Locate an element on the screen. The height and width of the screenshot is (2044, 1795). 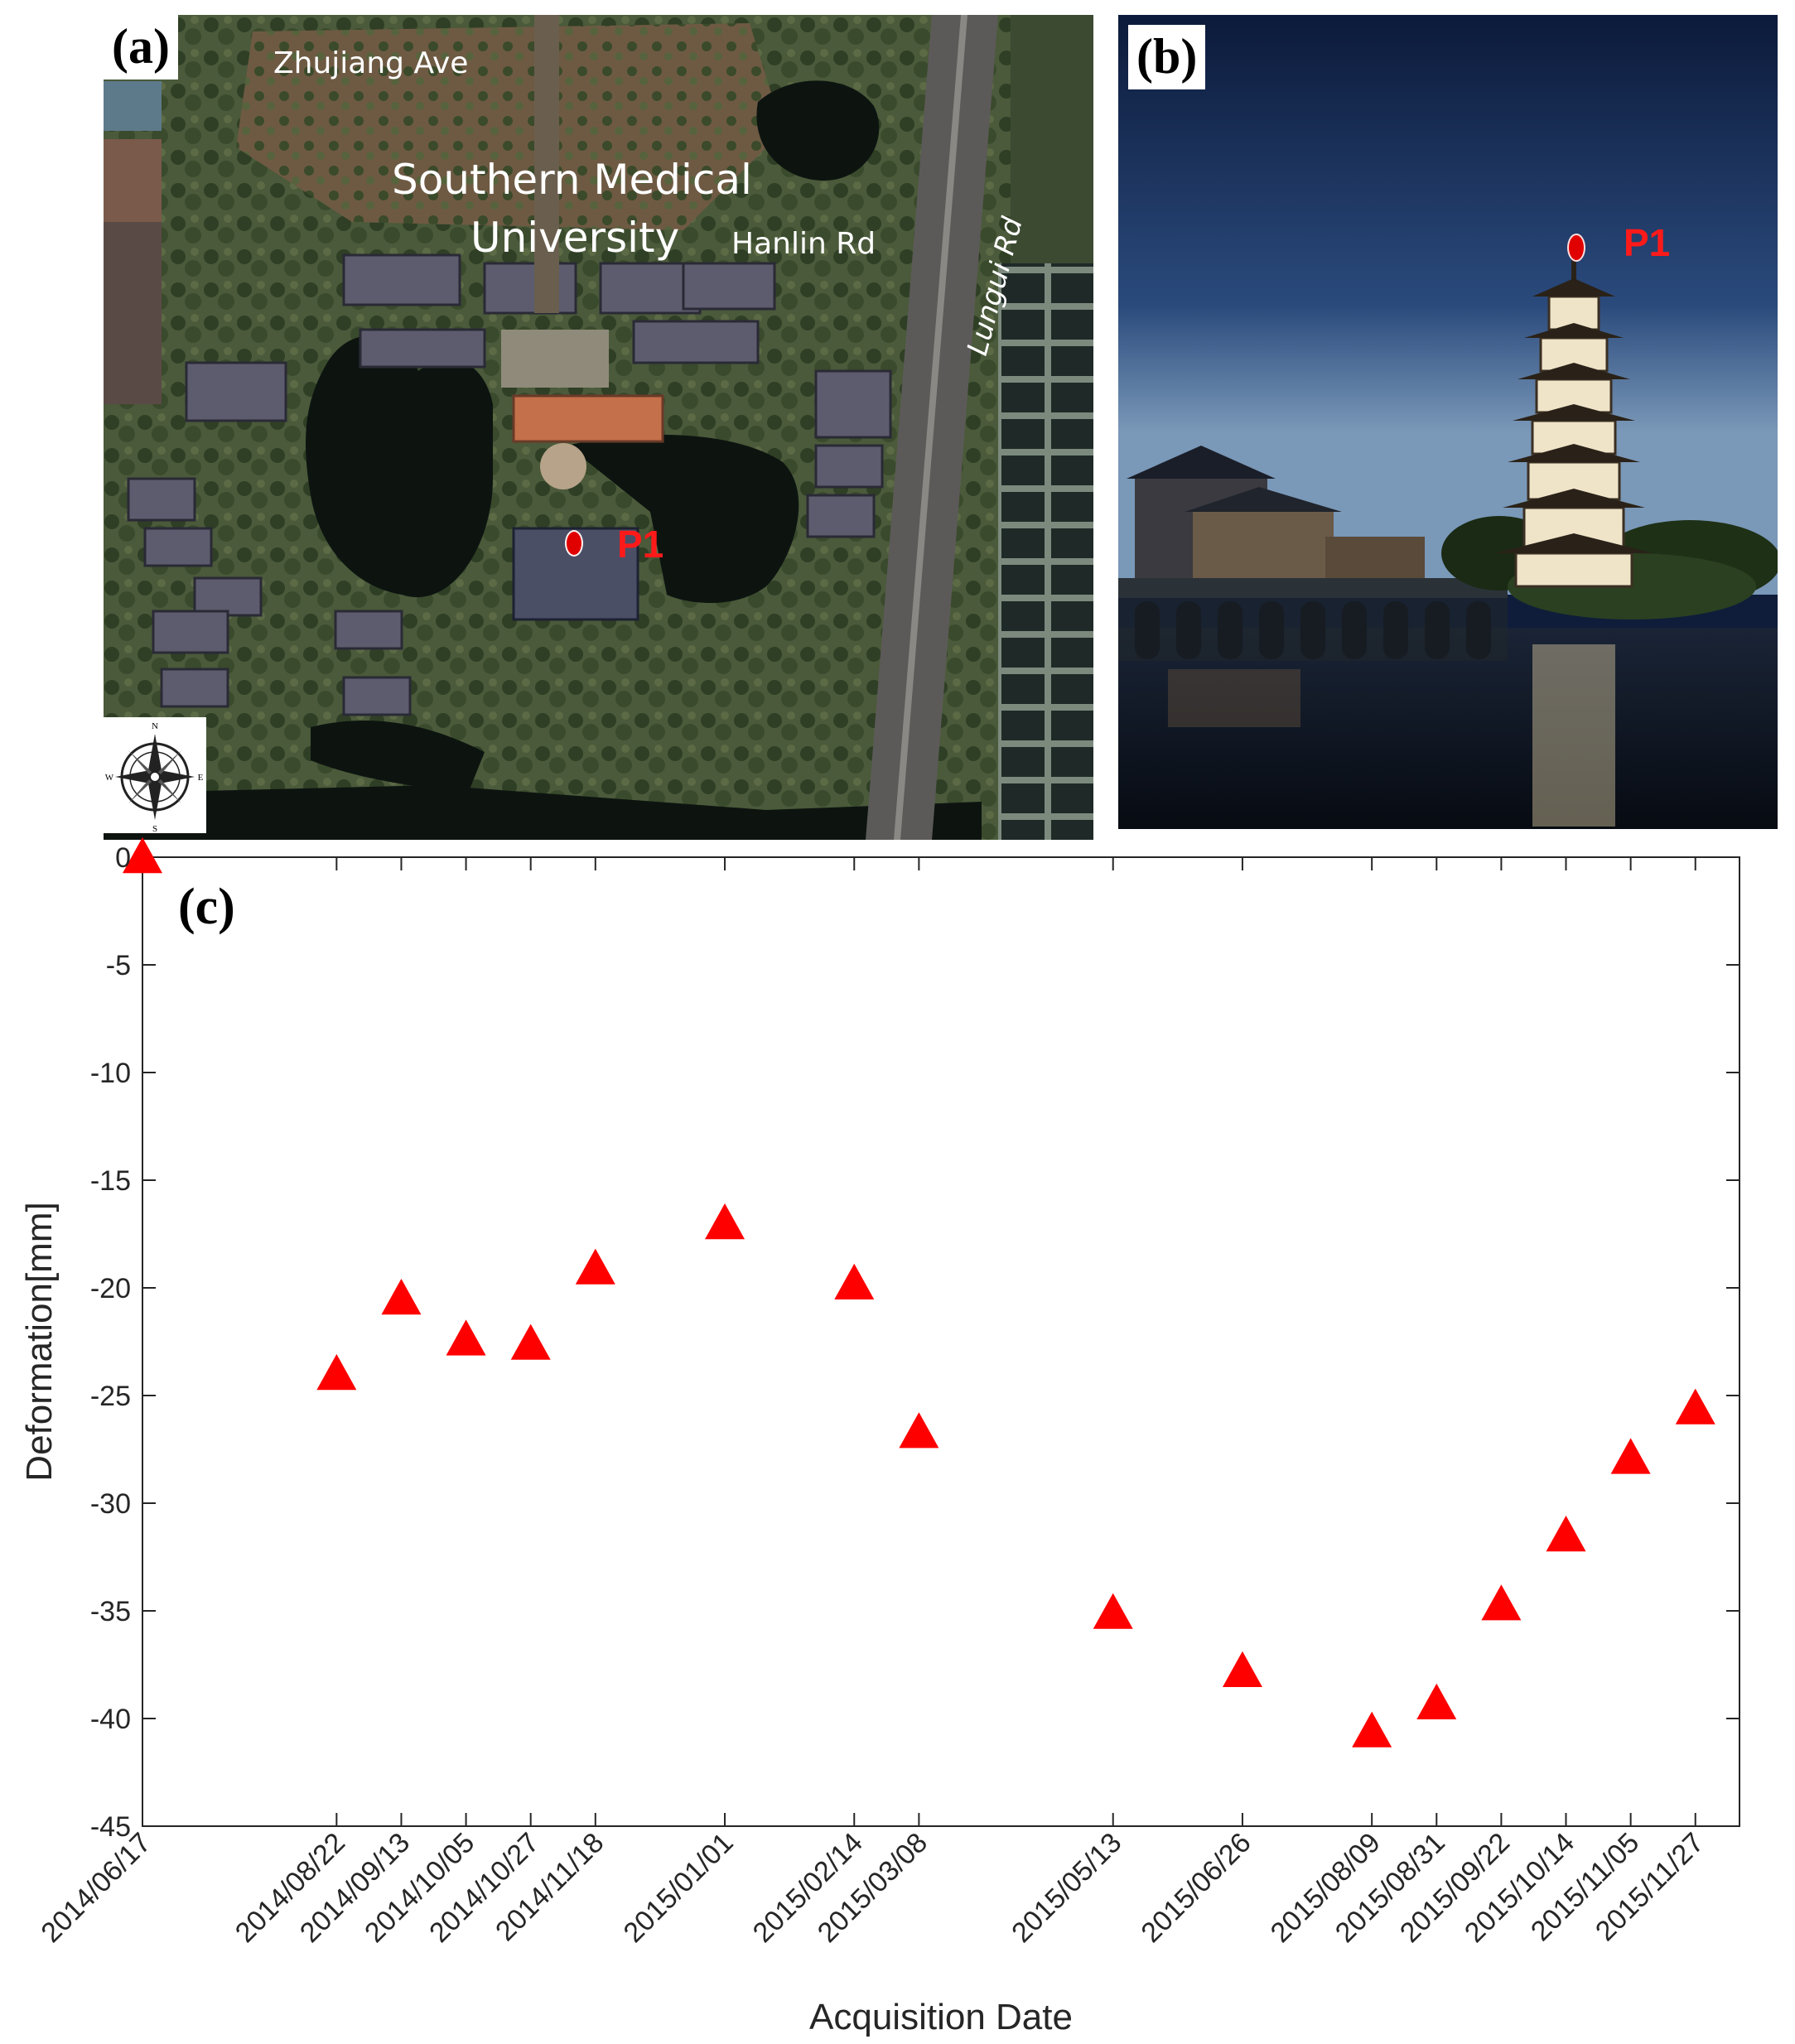
compass-n: N is located at coordinates (155, 726).